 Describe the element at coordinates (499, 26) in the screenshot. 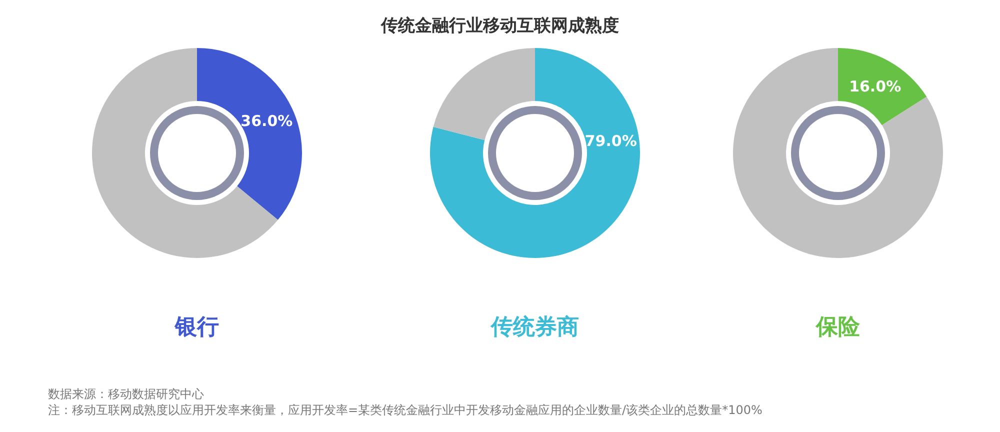

I see `chart-title: 传统金融行业移动互联网成熟度` at that location.